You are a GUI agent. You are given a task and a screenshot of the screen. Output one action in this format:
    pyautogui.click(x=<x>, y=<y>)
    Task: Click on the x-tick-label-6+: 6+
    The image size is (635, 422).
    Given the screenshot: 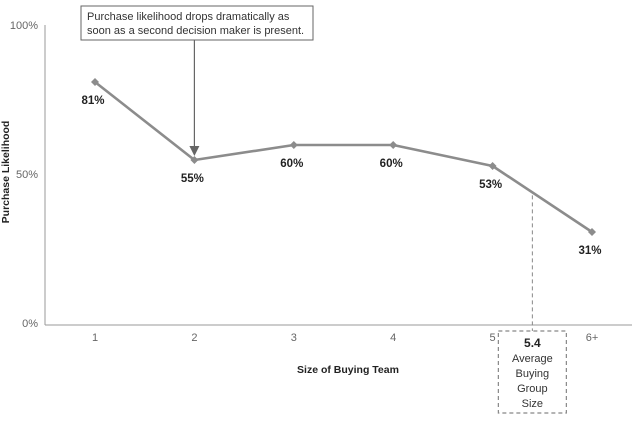 What is the action you would take?
    pyautogui.click(x=592, y=338)
    